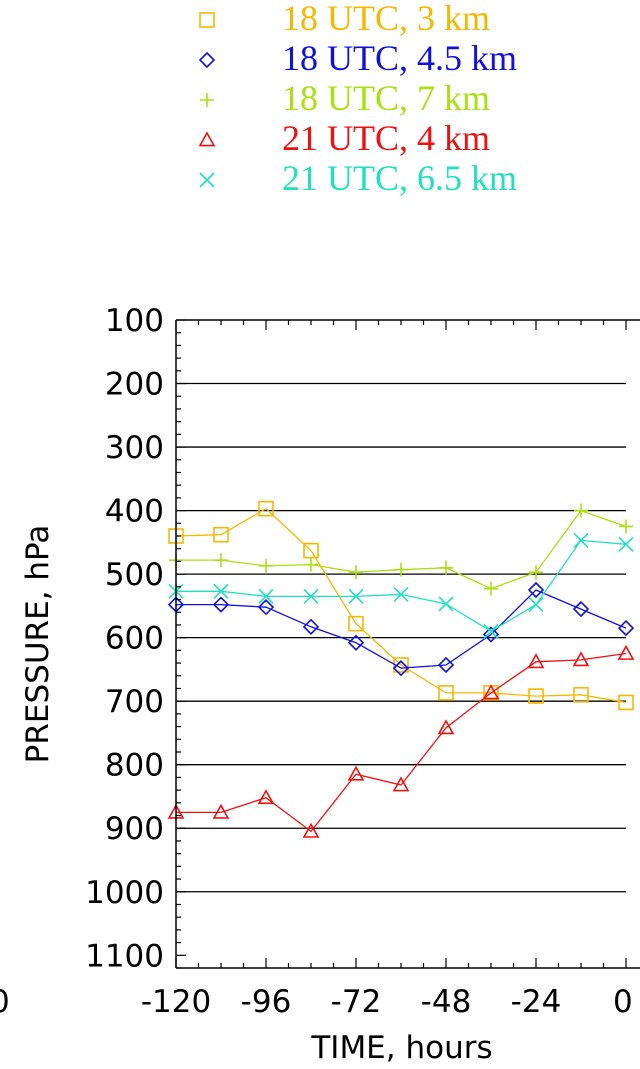  What do you see at coordinates (134, 702) in the screenshot?
I see `y-tick-label: 700` at bounding box center [134, 702].